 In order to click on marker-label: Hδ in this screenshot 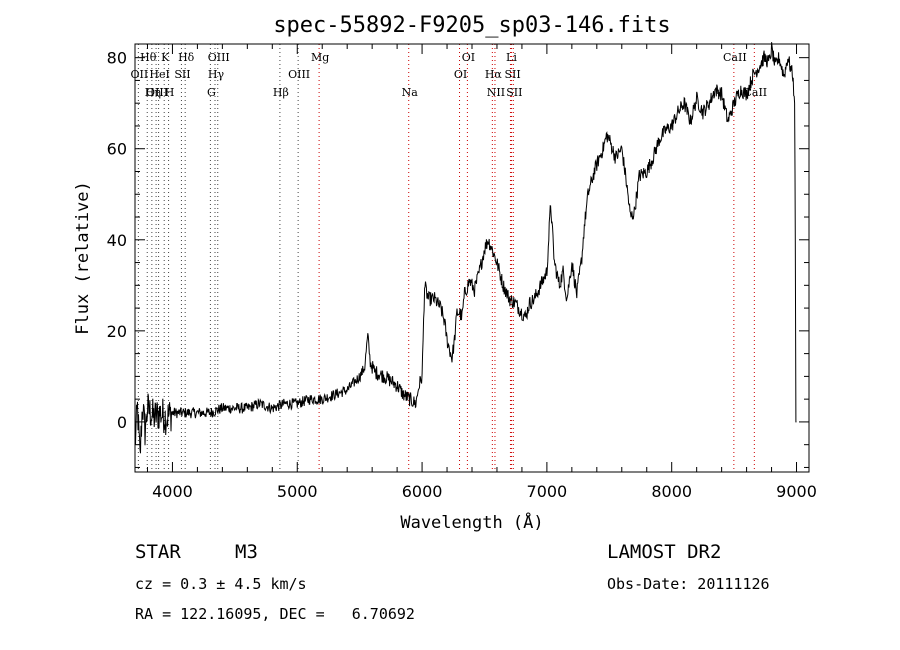, I will do `click(186, 57)`.